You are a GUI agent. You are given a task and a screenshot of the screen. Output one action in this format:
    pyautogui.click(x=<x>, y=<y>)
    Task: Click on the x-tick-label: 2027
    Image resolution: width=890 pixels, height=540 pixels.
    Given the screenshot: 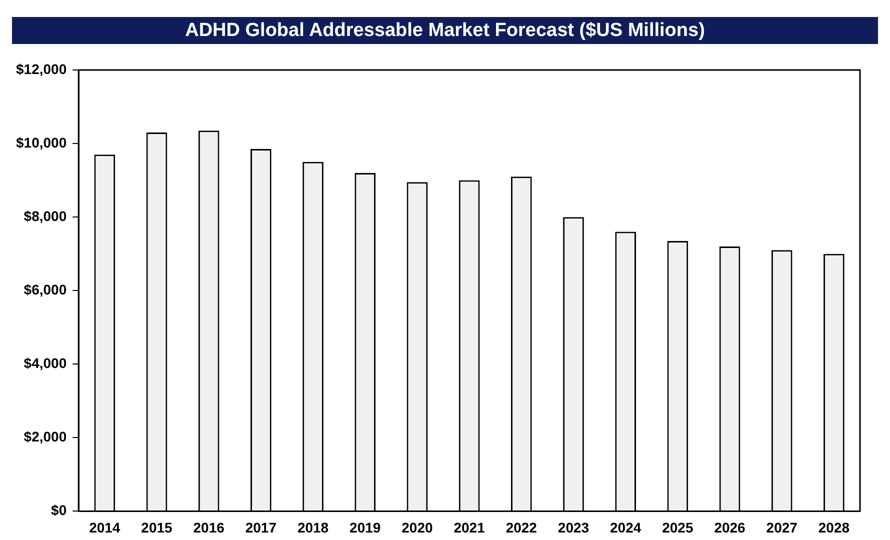 What is the action you would take?
    pyautogui.click(x=782, y=527)
    